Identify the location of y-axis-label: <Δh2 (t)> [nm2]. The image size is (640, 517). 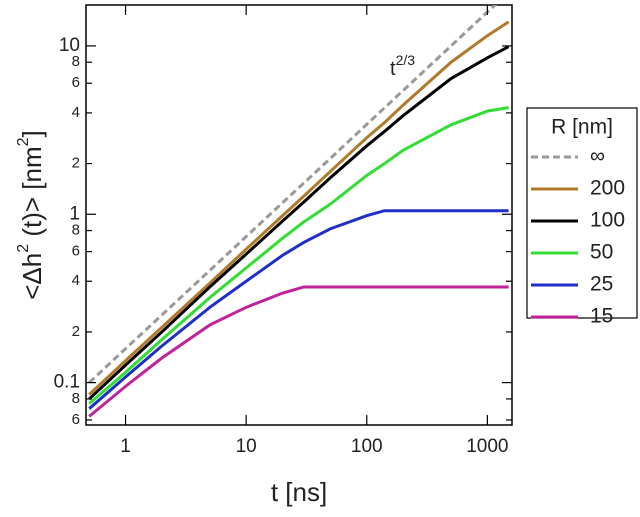
(31, 215).